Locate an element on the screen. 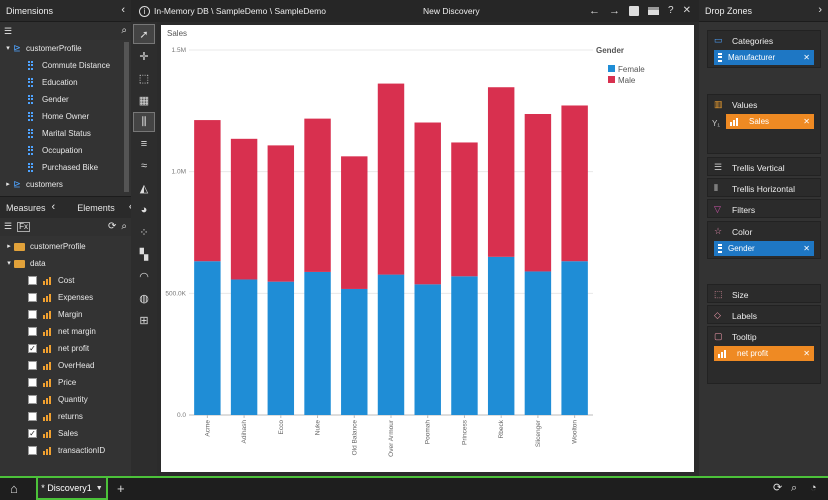  zone-values: ▥ Values Y₁ Sales ✕ is located at coordinates (764, 124).